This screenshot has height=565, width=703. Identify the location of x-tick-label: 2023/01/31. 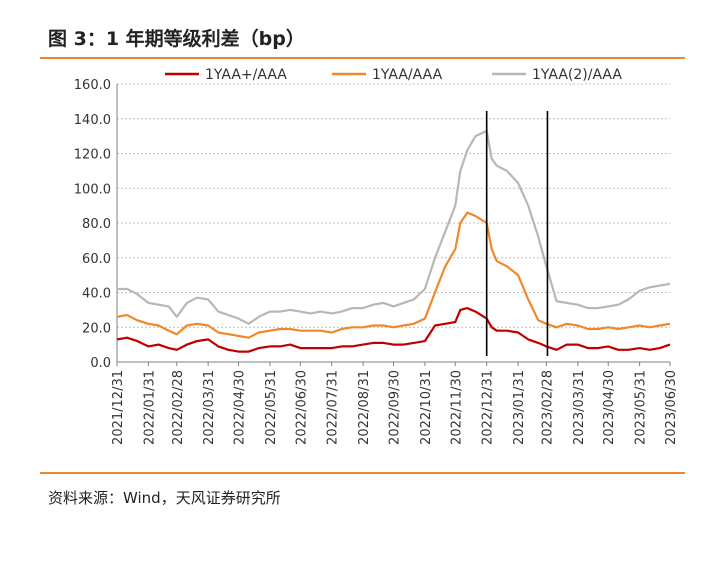
(519, 407).